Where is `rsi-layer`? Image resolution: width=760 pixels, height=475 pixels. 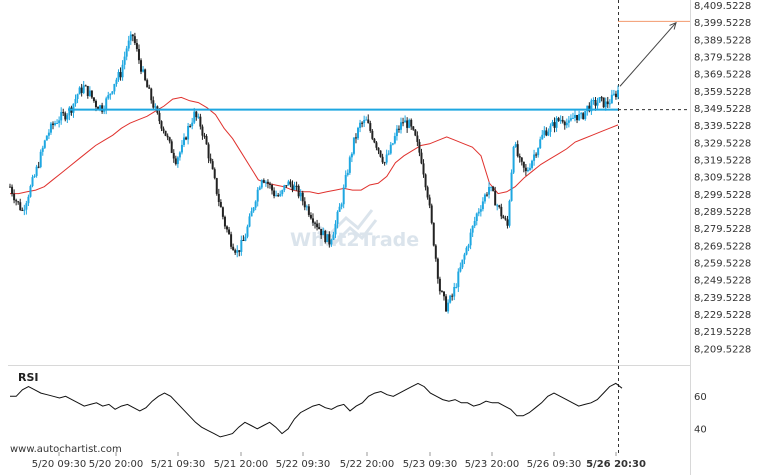
rsi-layer is located at coordinates (316, 410).